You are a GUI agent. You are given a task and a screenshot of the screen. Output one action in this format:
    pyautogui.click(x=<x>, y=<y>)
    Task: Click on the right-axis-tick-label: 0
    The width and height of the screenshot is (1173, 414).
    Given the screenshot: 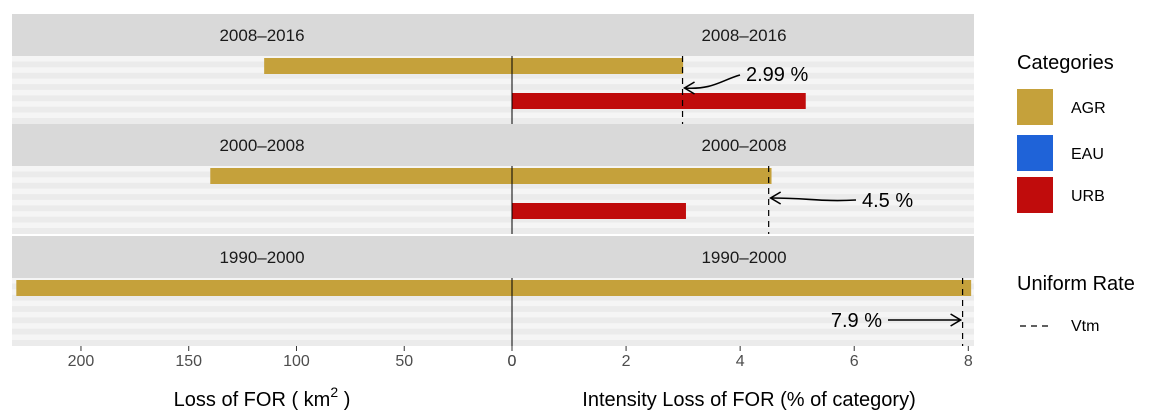 What is the action you would take?
    pyautogui.click(x=512, y=361)
    